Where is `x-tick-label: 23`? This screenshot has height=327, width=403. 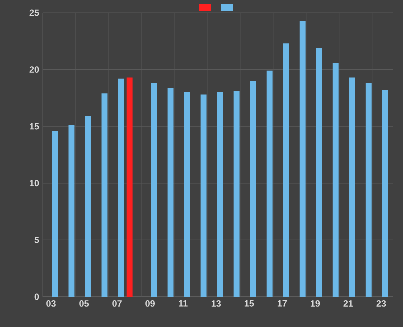 x-tick-label: 23 is located at coordinates (381, 303).